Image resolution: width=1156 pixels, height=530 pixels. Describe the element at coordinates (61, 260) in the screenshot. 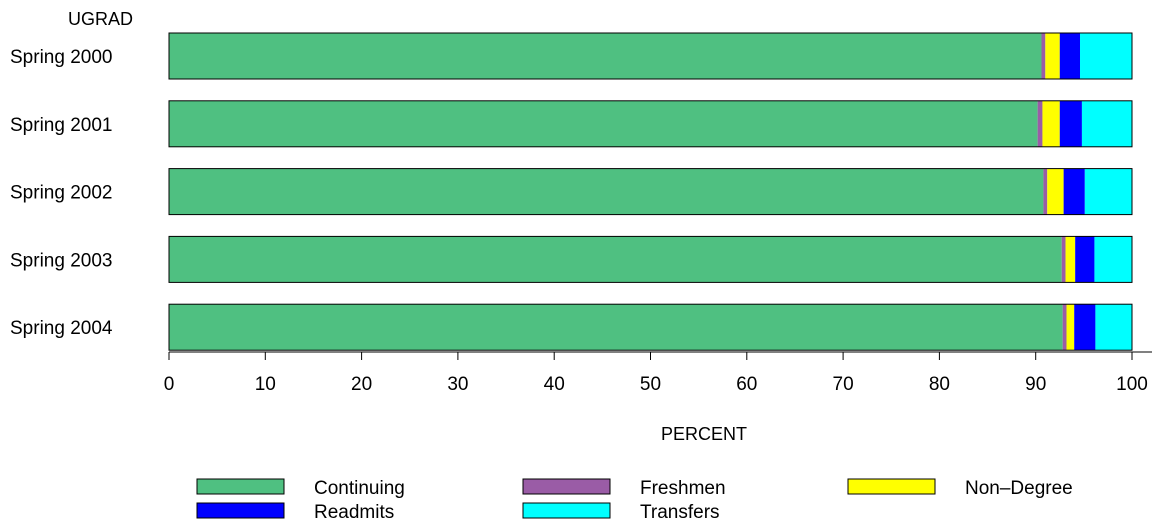

I see `category-label: Spring 2003` at that location.